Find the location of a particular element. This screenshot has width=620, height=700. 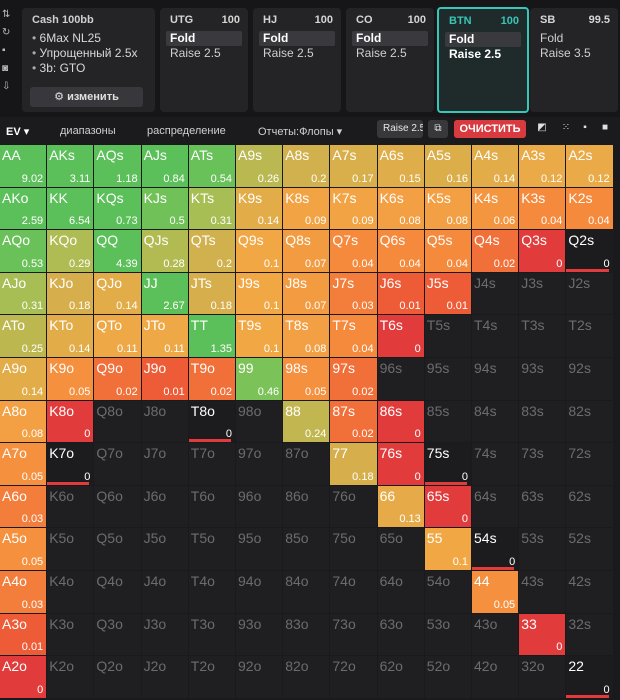

hand-cell-jto: JTo 0.11 is located at coordinates (164, 336).